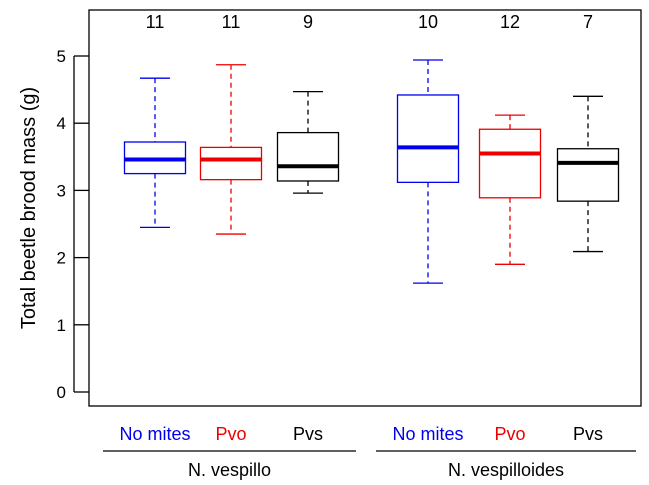  What do you see at coordinates (29, 208) in the screenshot?
I see `y-axis-label: Total beetle brood mass (g)` at bounding box center [29, 208].